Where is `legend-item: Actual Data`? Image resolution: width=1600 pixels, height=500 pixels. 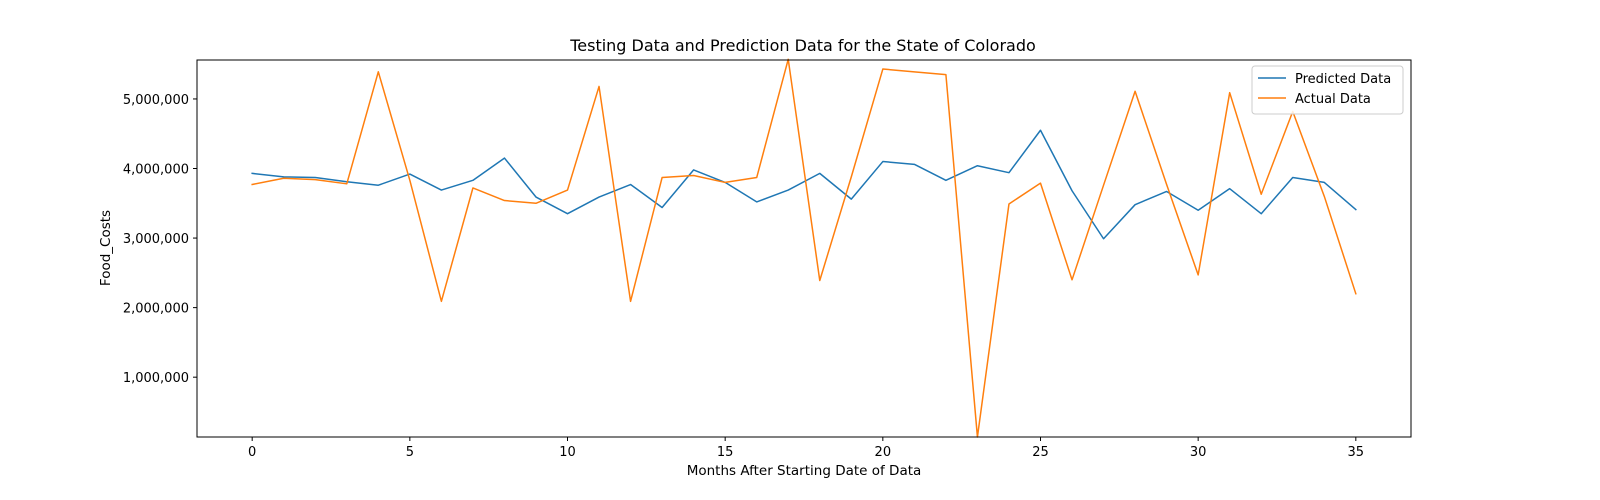
legend-item: Actual Data is located at coordinates (1314, 99).